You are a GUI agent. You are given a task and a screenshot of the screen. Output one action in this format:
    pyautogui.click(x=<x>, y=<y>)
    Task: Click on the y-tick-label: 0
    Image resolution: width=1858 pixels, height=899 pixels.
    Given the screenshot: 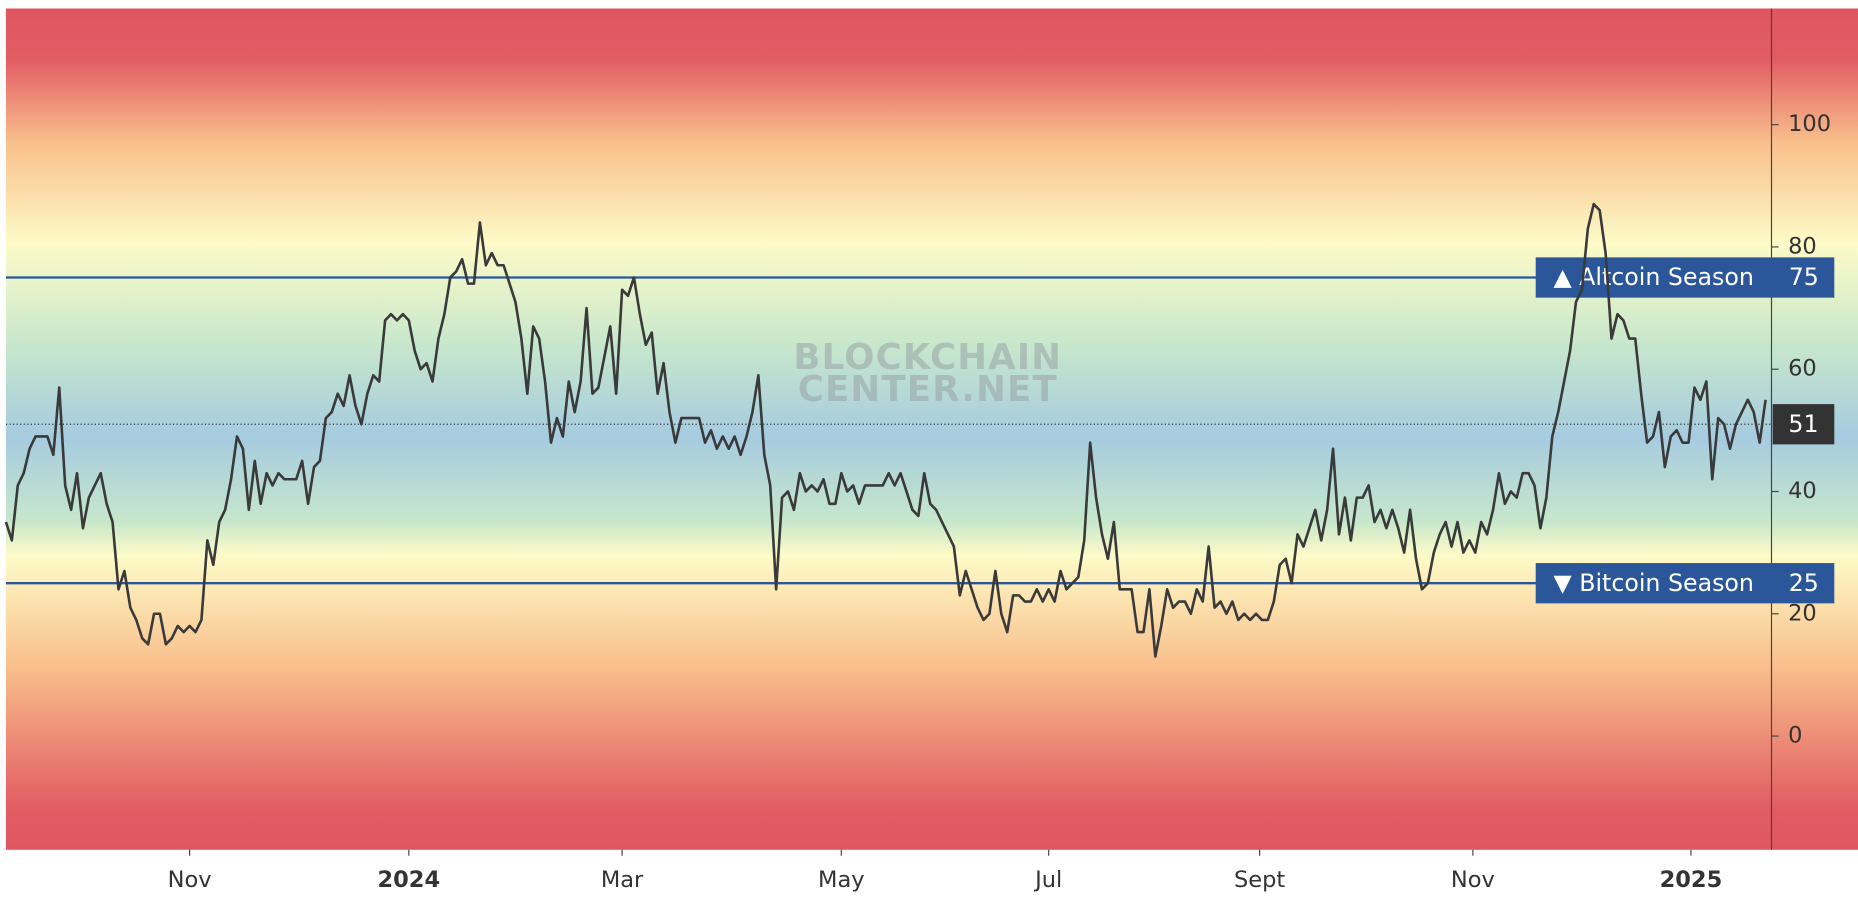 What is the action you would take?
    pyautogui.click(x=1795, y=736)
    